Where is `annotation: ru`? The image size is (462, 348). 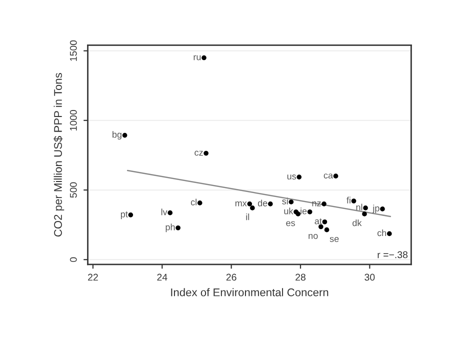
annotation: ru is located at coordinates (197, 57).